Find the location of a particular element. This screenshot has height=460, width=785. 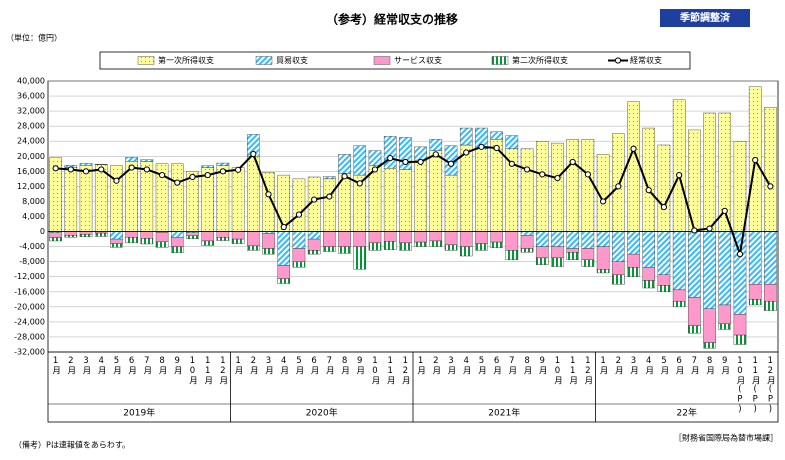

badge: 季節調整済 is located at coordinates (705, 17).